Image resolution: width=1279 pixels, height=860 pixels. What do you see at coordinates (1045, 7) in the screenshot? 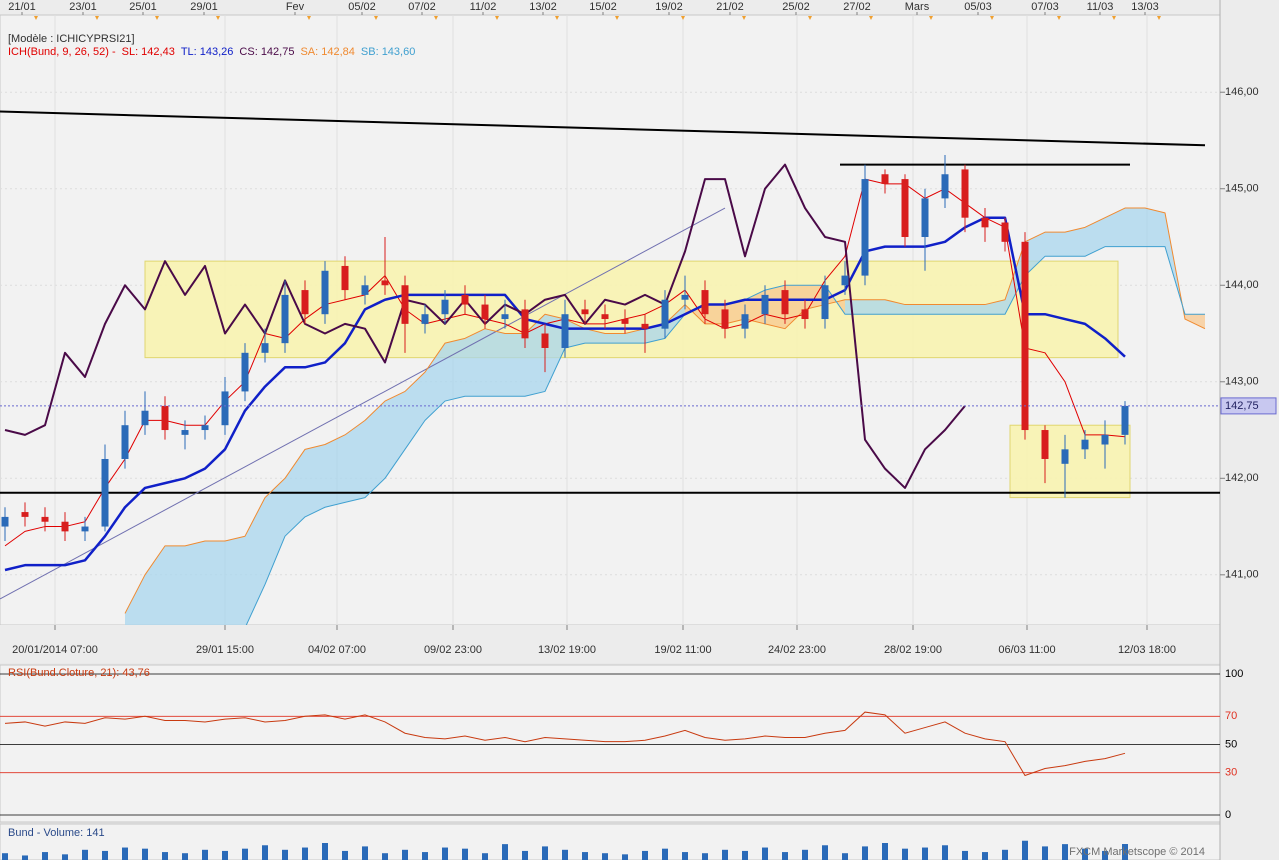
I see `top-tick-label: 07/03` at bounding box center [1045, 7].